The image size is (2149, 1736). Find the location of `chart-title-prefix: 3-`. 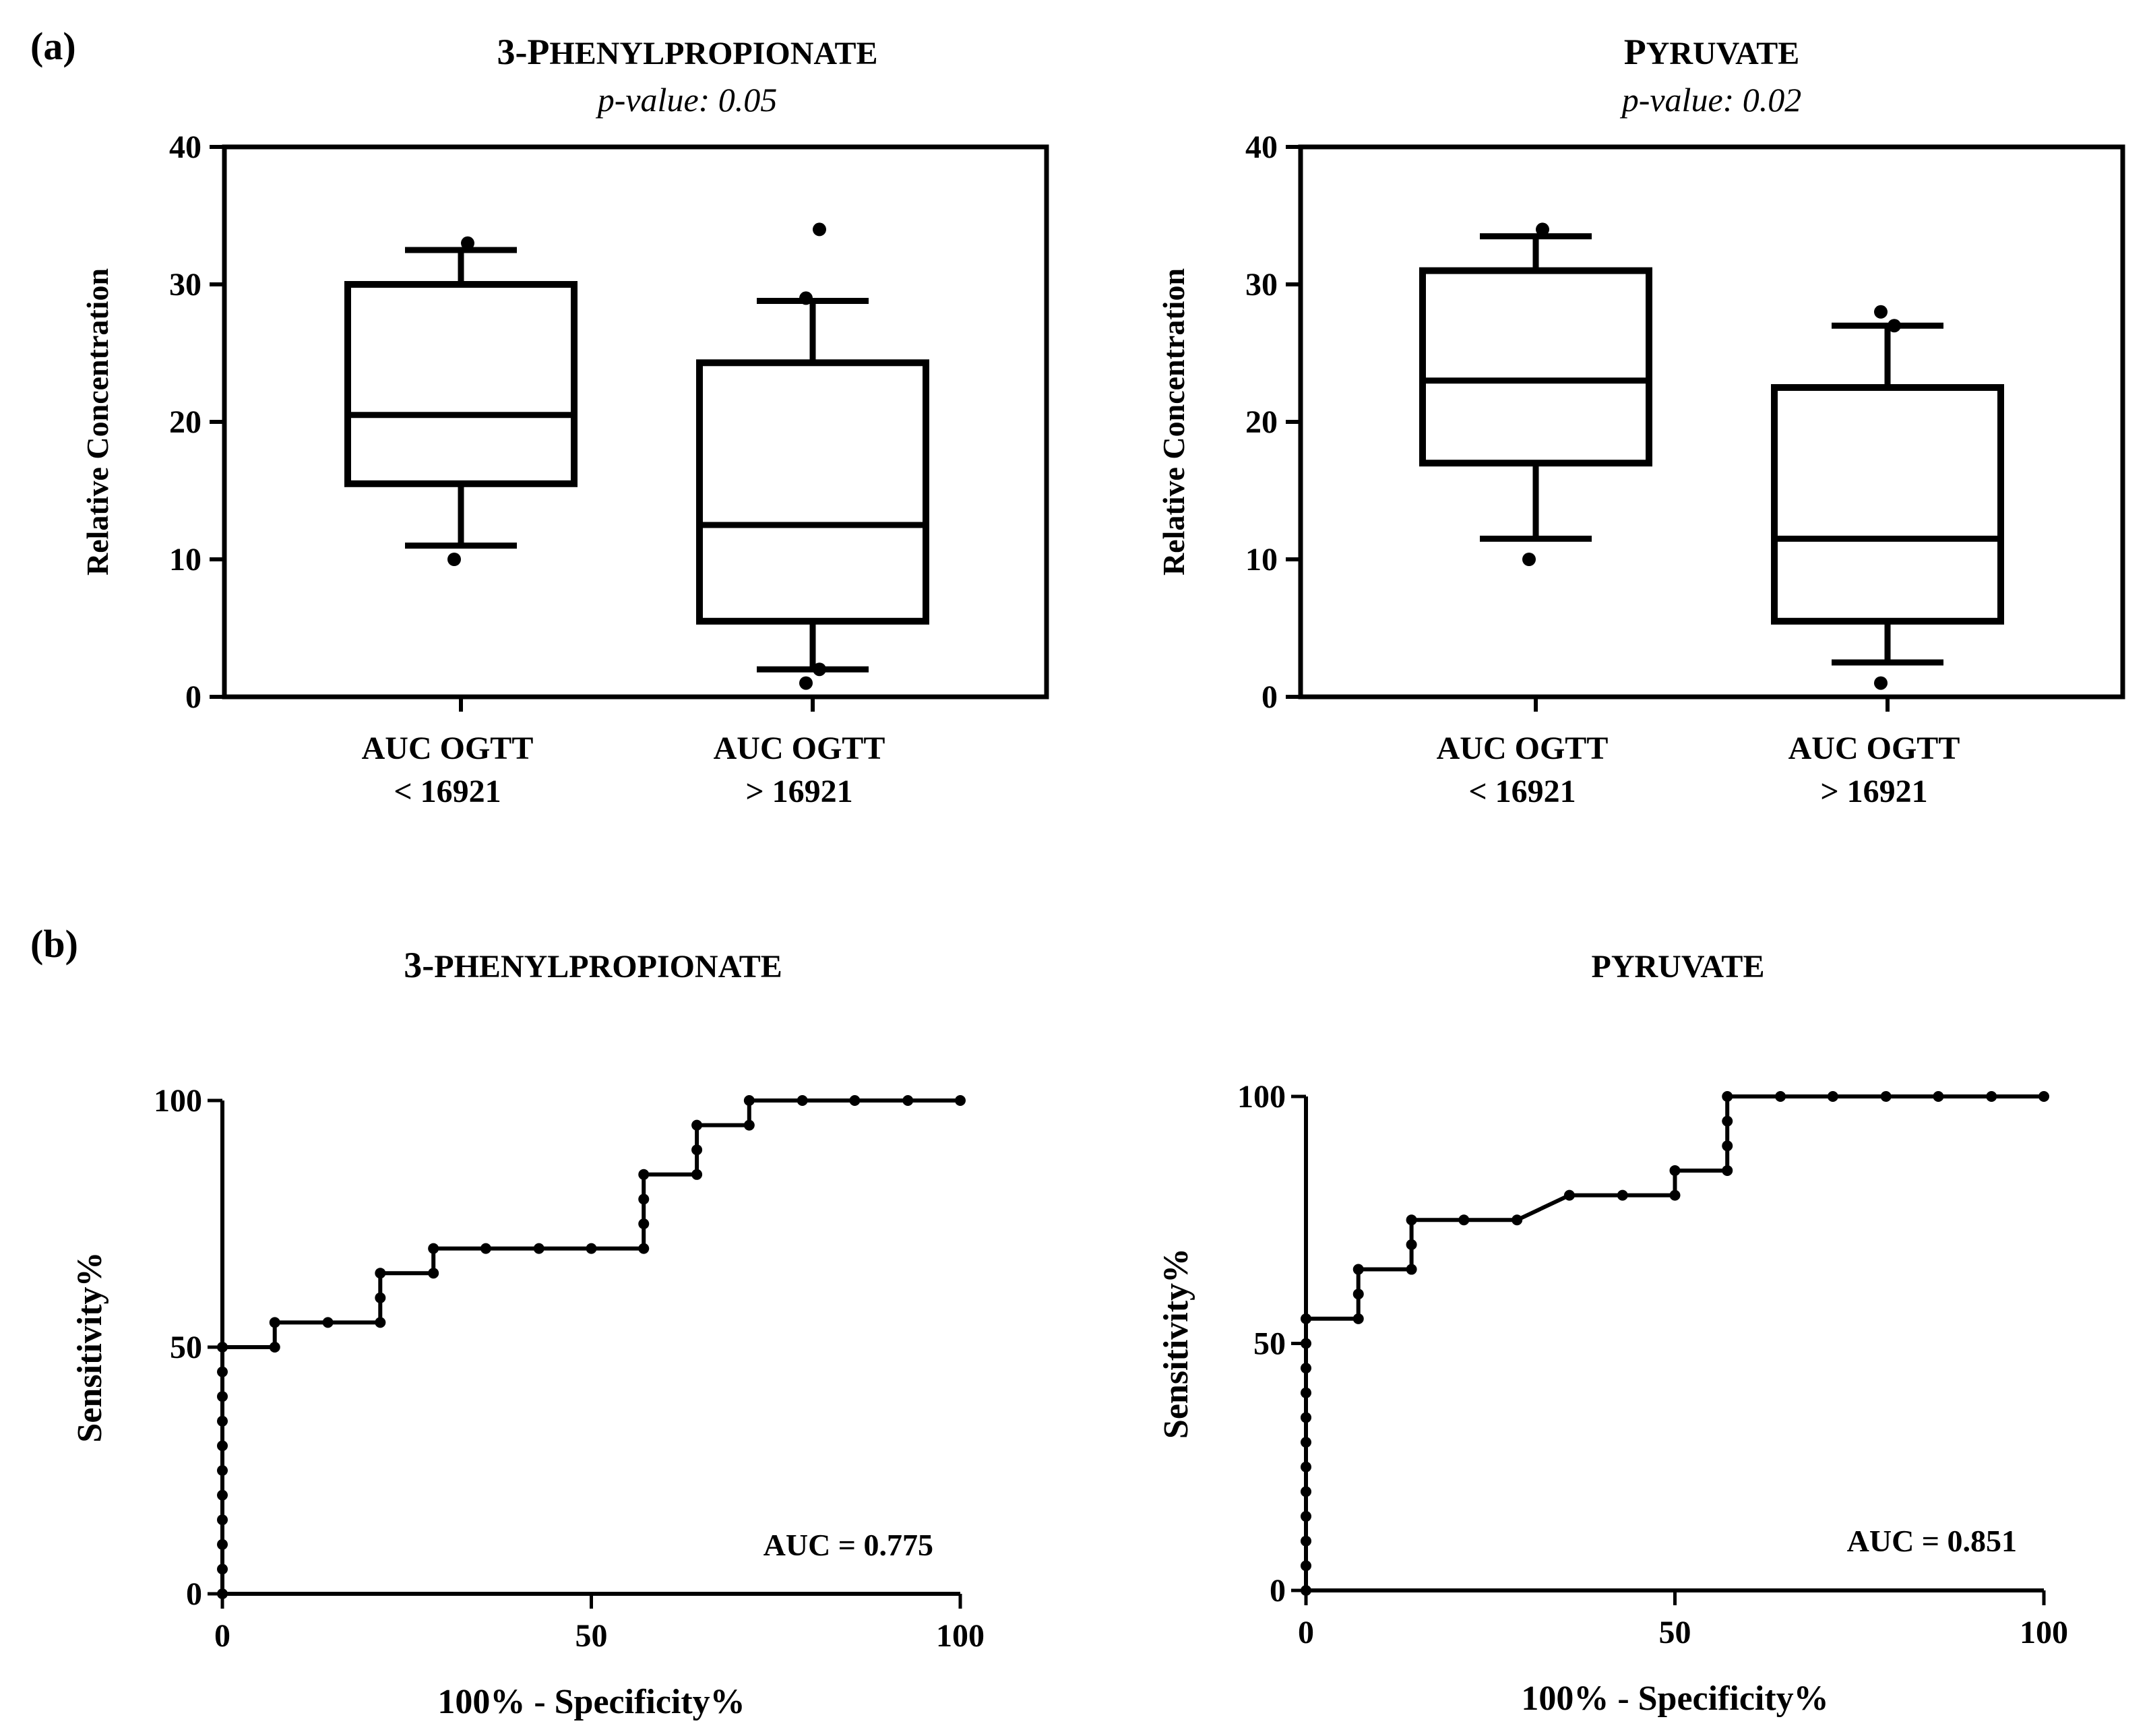

chart-title-prefix: 3- is located at coordinates (419, 965).